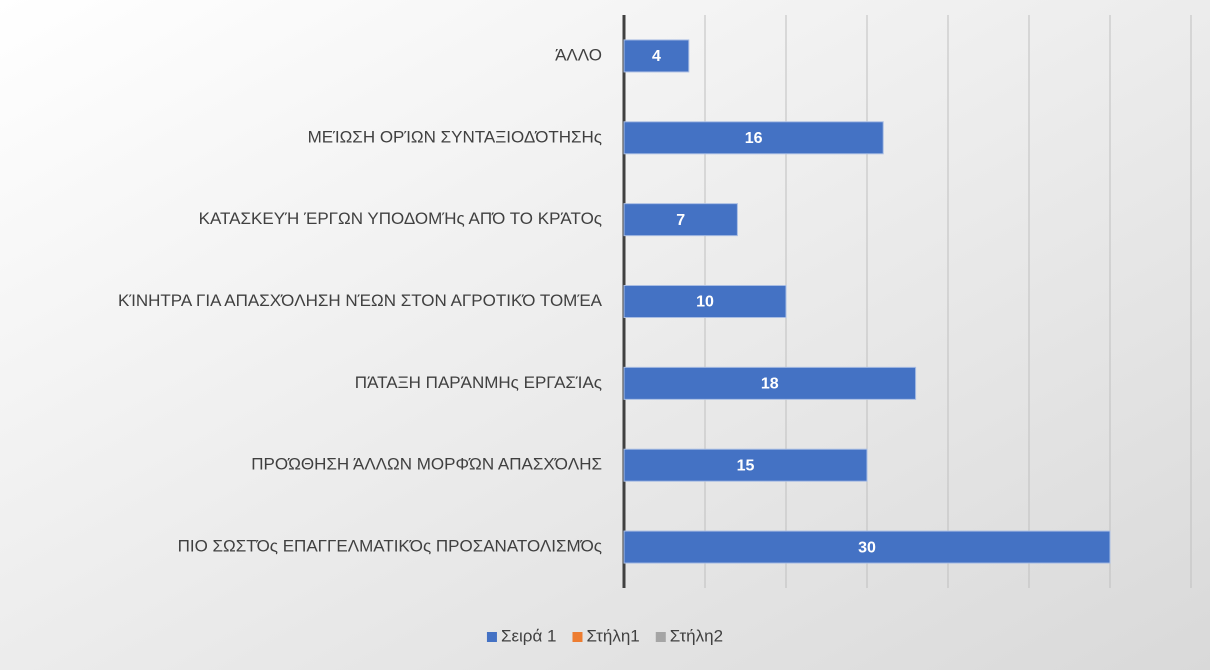 Image resolution: width=1210 pixels, height=670 pixels. I want to click on data-label: 4, so click(656, 56).